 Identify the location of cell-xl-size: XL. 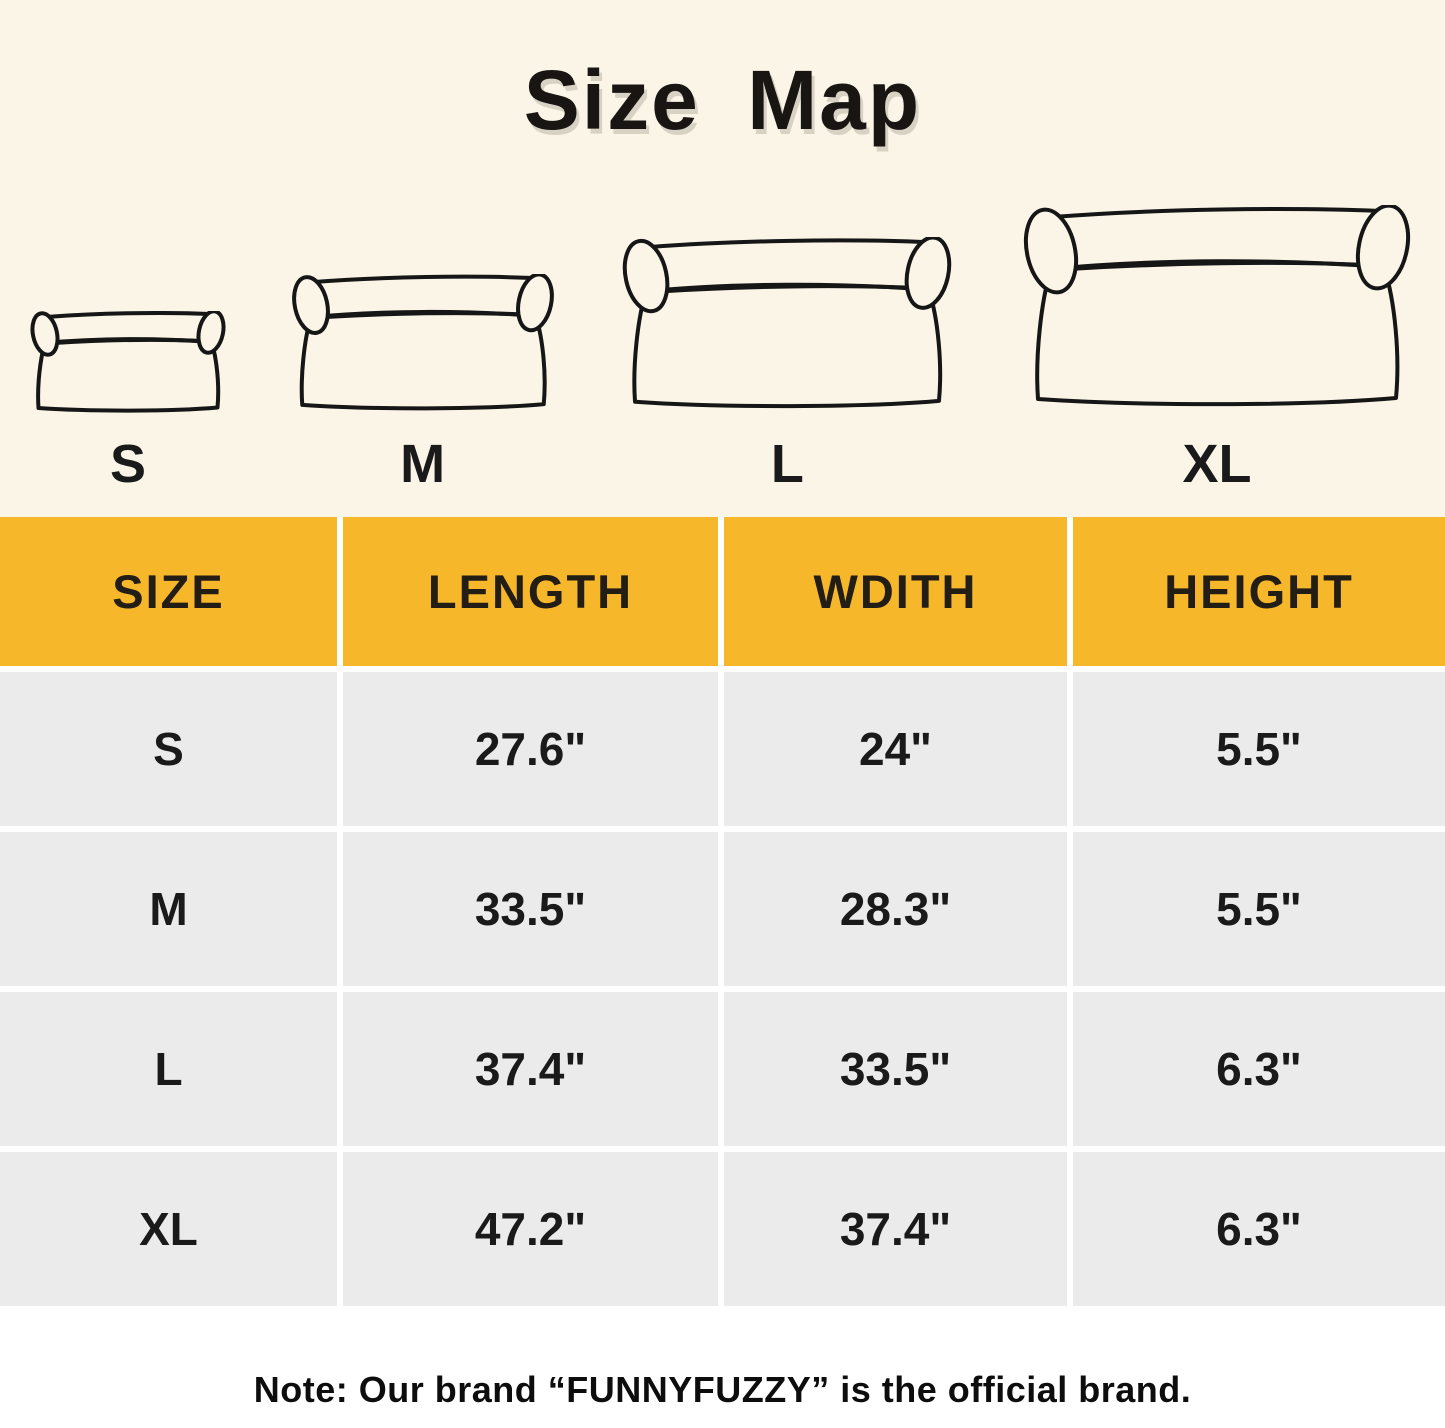
(168, 1229).